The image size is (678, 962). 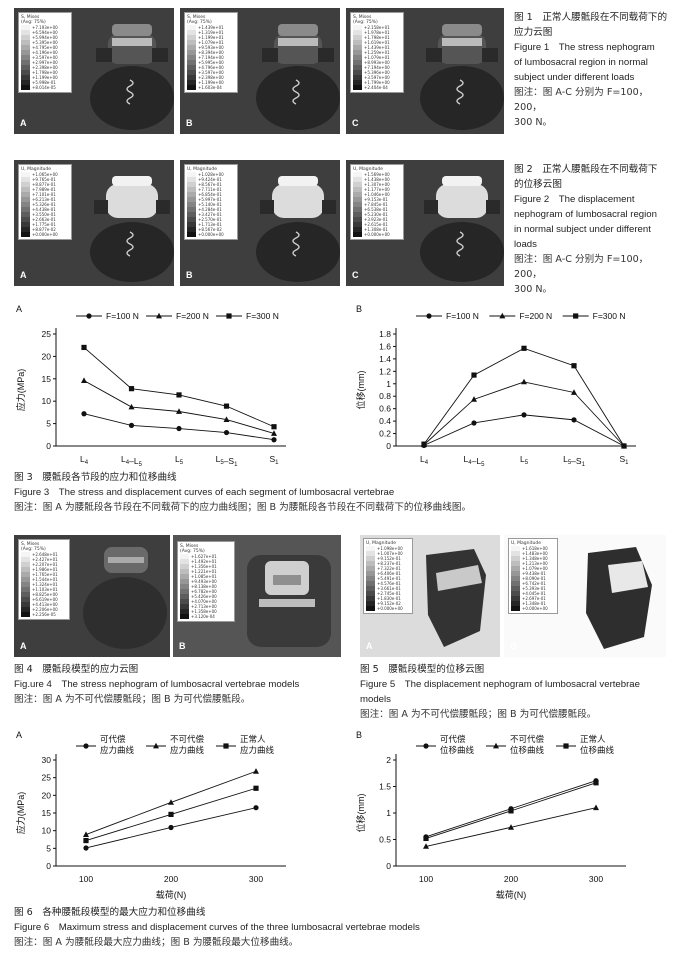 I want to click on legend-row: +1.986e+01, so click(x=44, y=569).